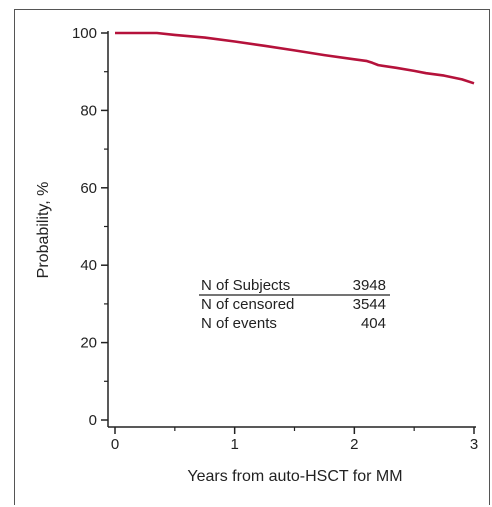 The height and width of the screenshot is (507, 492). I want to click on x-axis-label: Years from auto-HSCT for MM, so click(294, 476).